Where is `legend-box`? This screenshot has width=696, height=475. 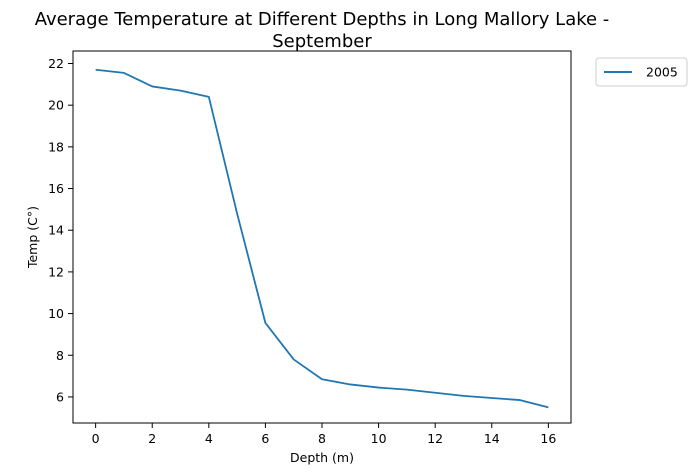
legend-box is located at coordinates (641, 72).